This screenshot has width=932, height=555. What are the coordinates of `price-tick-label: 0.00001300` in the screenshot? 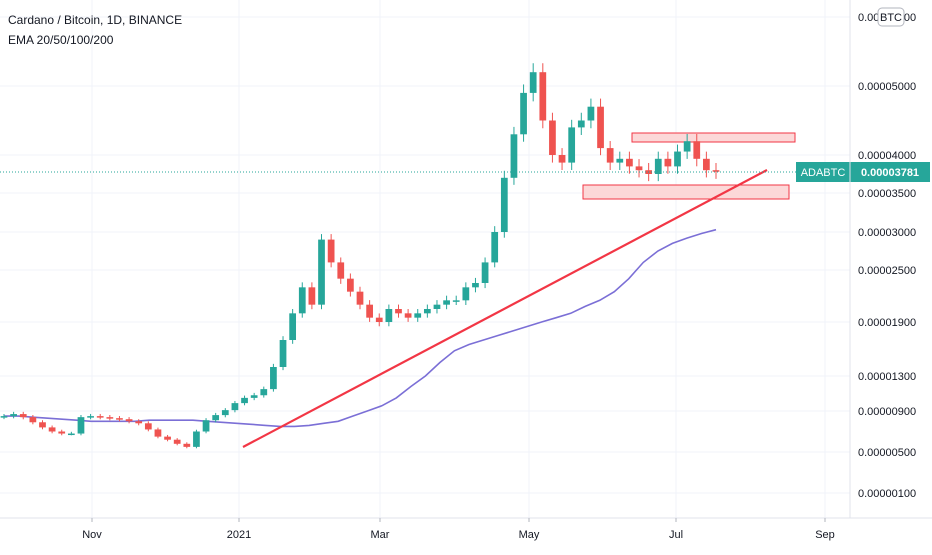 It's located at (887, 377).